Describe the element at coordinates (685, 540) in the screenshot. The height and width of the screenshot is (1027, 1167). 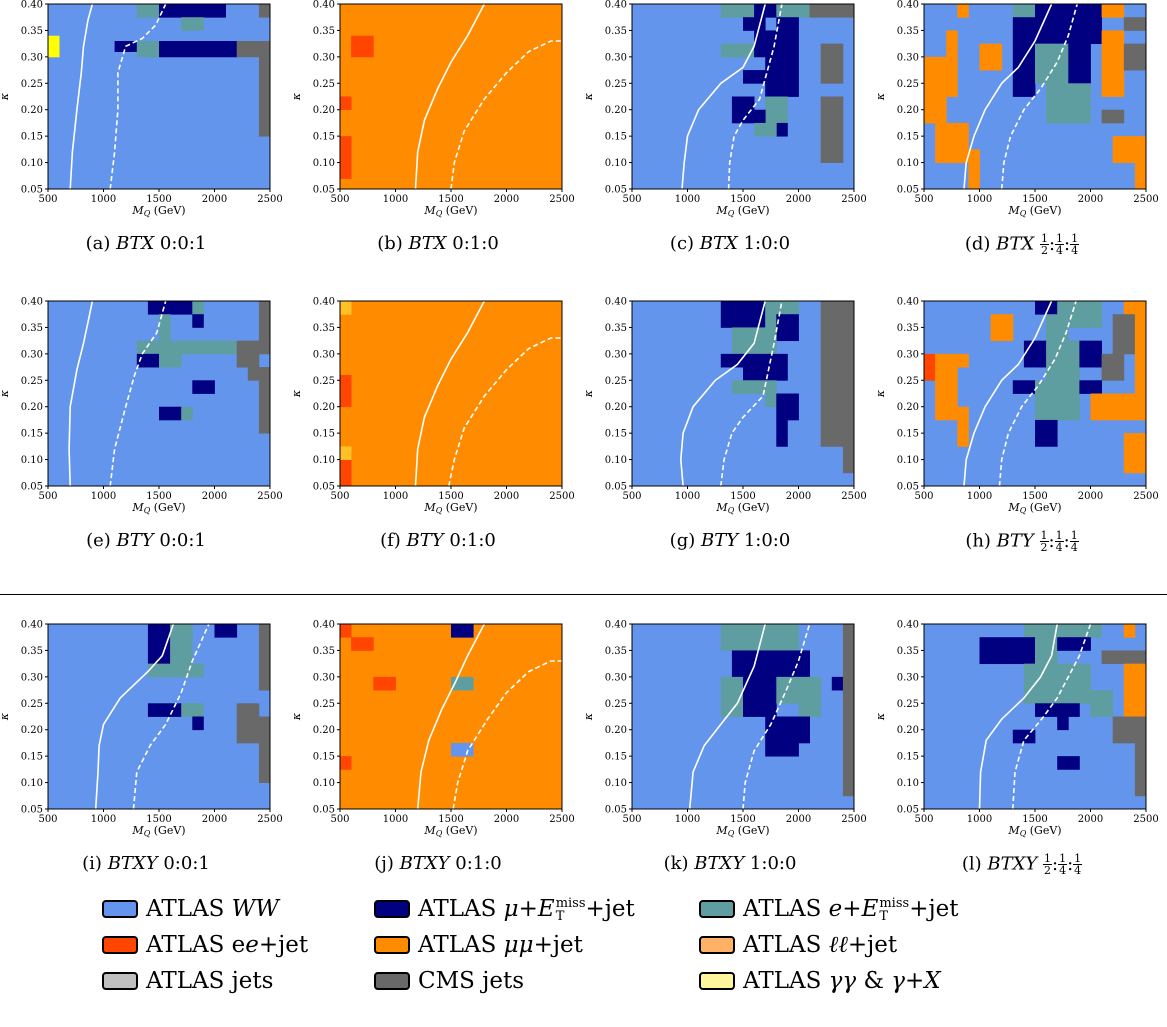
I see `caption-prefix: (g)` at that location.